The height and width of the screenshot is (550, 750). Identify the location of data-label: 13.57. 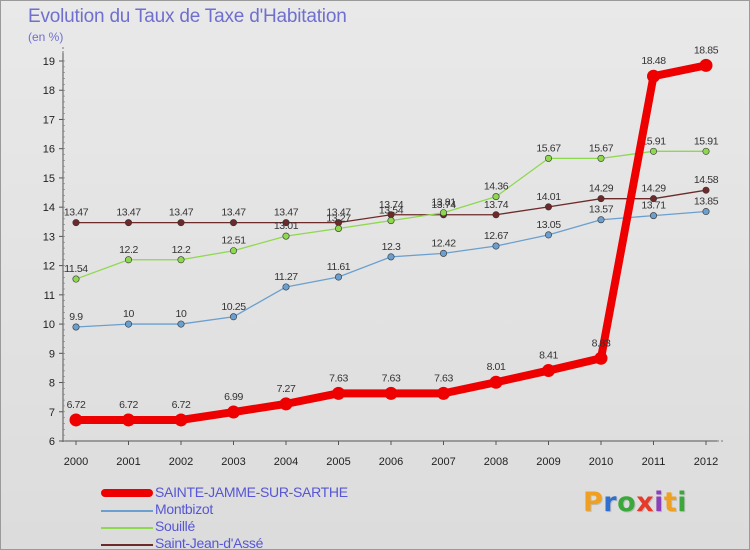
(601, 210).